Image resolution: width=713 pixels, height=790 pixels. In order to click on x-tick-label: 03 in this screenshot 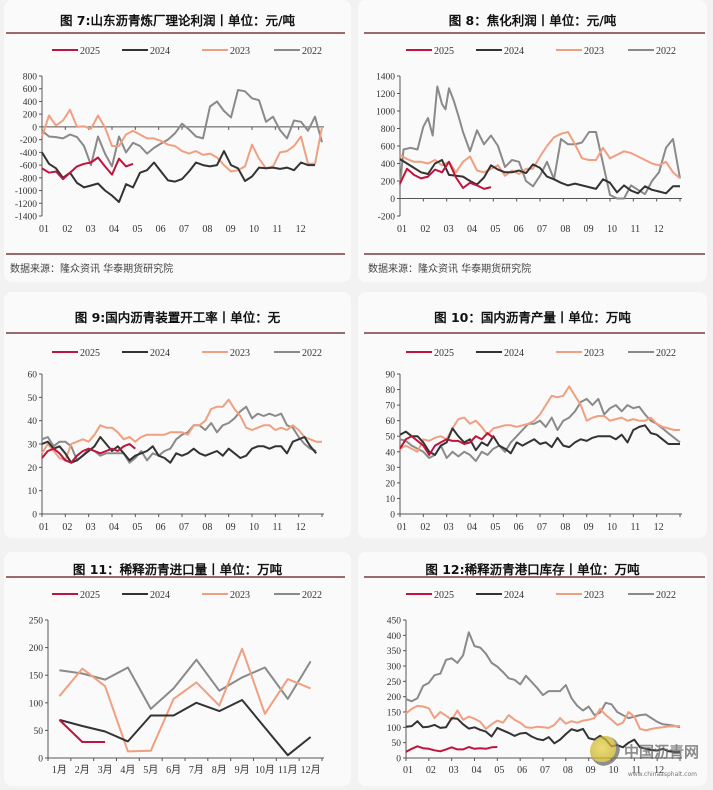, I will do `click(449, 229)`.